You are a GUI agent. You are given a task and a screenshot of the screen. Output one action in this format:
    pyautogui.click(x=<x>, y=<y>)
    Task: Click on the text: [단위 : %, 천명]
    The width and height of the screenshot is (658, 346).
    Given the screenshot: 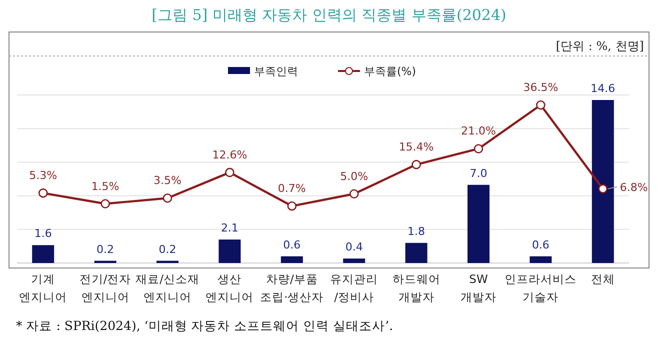 What is the action you would take?
    pyautogui.click(x=600, y=46)
    